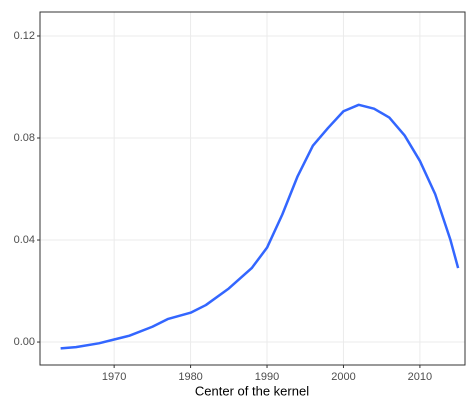  I want to click on y-tick-label: 0.00, so click(24, 342).